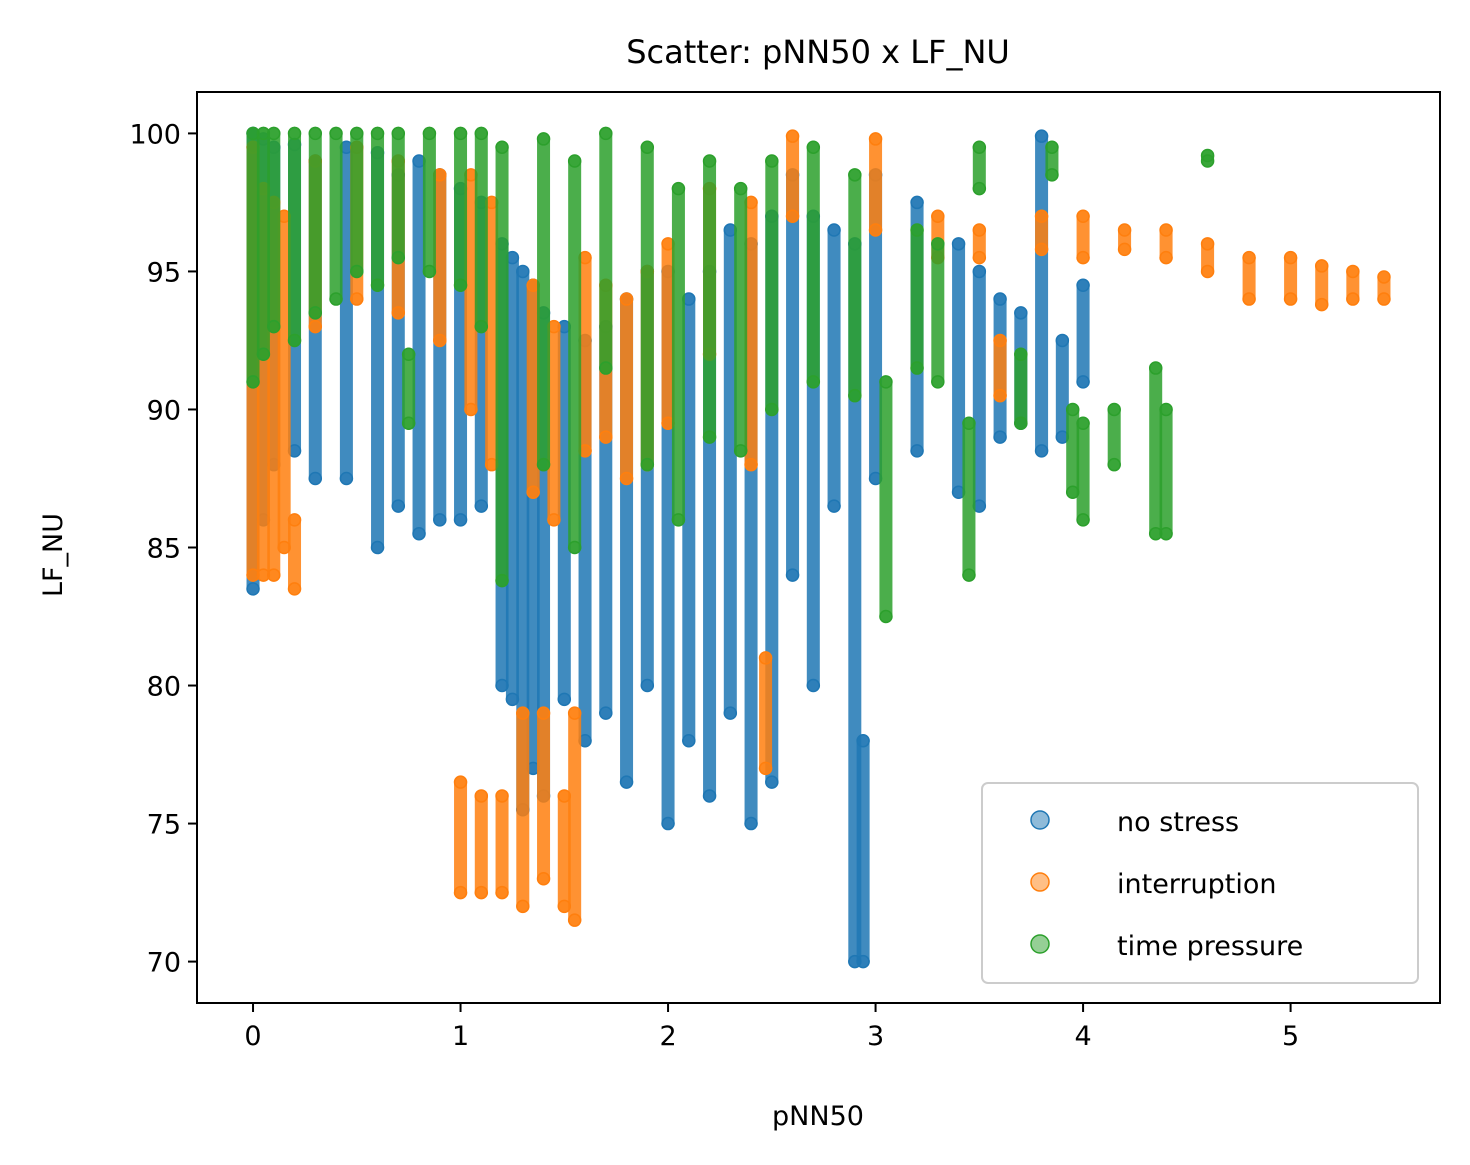  I want to click on y-tick-label: 95, so click(164, 272).